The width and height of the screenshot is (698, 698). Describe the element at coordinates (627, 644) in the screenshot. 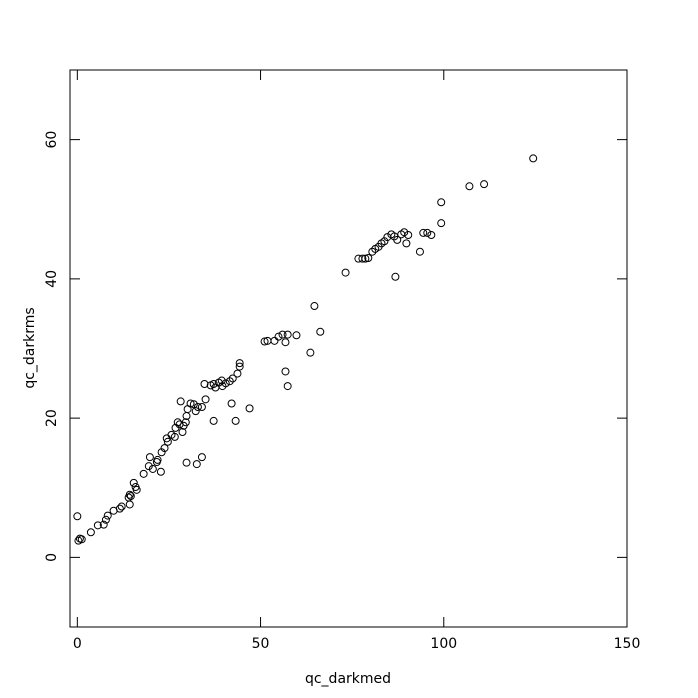

I see `x-tick-label: 150` at that location.